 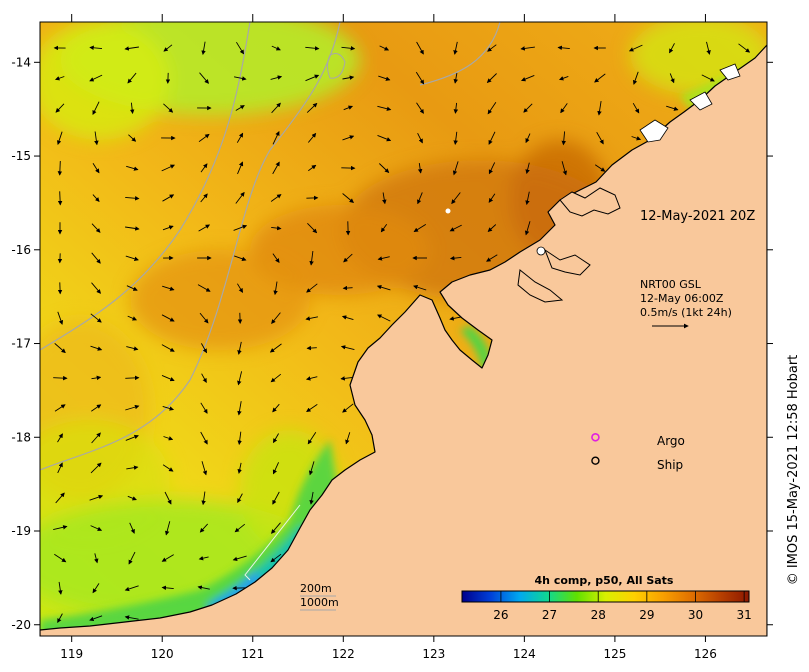 What do you see at coordinates (695, 615) in the screenshot?
I see `colorbar-tick-label-4: 30` at bounding box center [695, 615].